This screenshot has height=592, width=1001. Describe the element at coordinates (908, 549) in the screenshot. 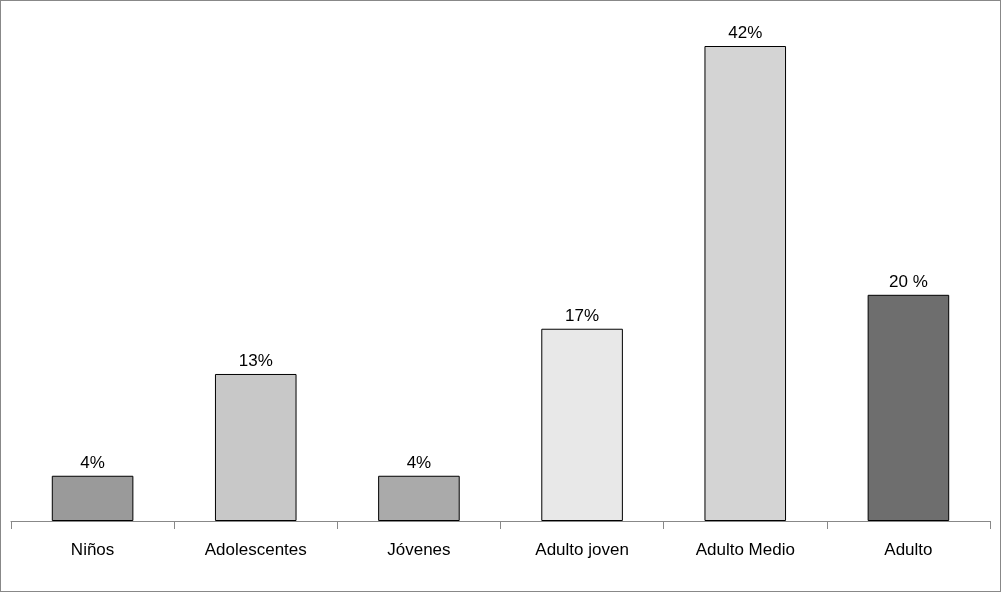

I see `x-tick-label: Adulto` at that location.